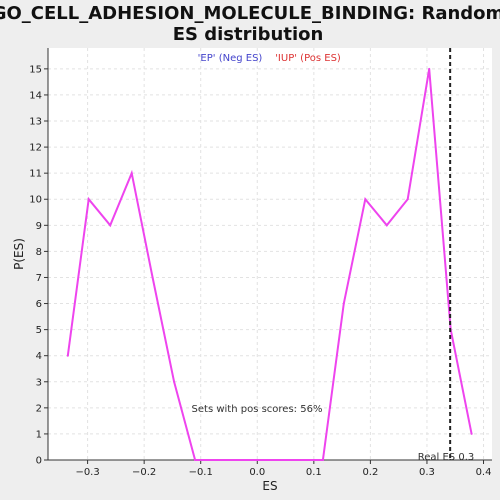 This screenshot has height=500, width=500. Describe the element at coordinates (248, 34) in the screenshot. I see `chart-title-line2: ES distribution` at that location.